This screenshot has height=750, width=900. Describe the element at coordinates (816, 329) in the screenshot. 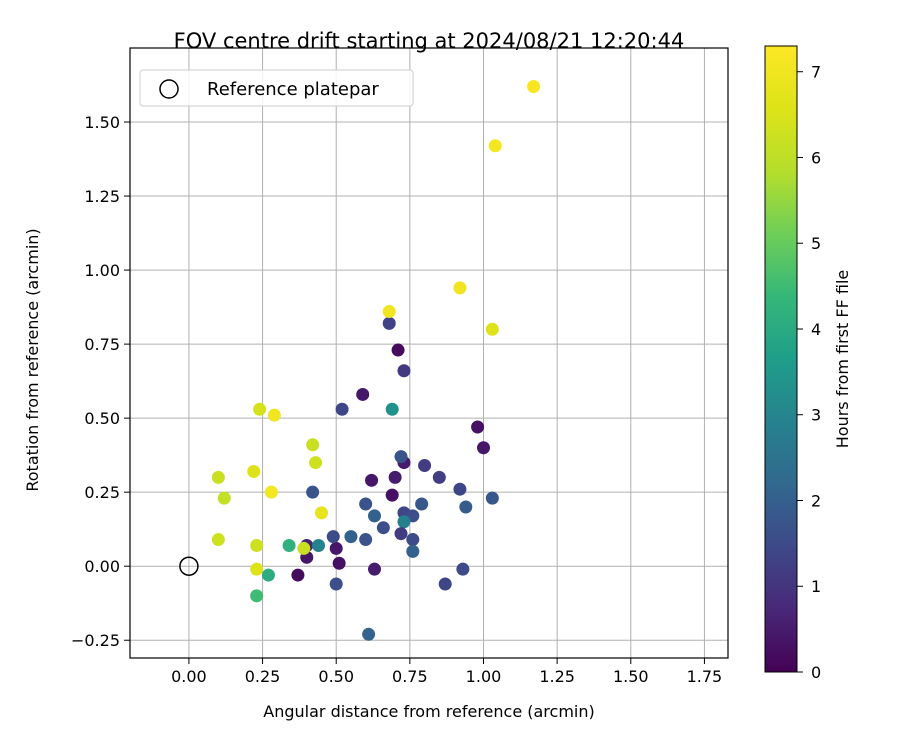

I see `colorbar-tick-label: 4` at that location.